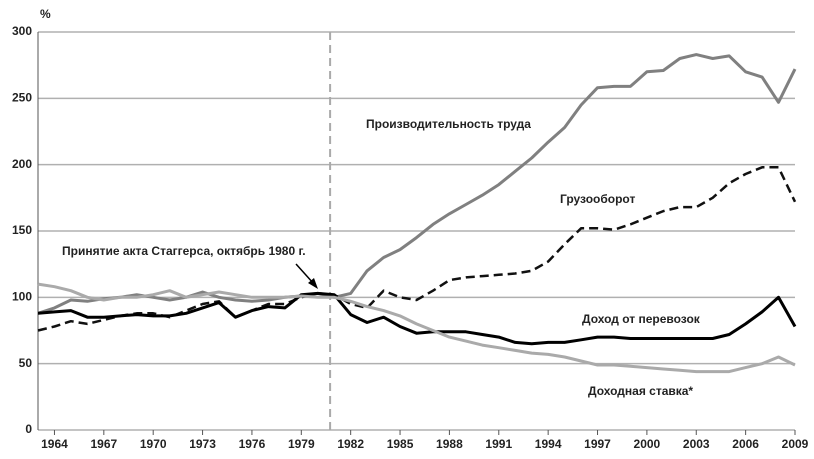  Describe the element at coordinates (696, 444) in the screenshot. I see `x-tick-label: 2003` at that location.